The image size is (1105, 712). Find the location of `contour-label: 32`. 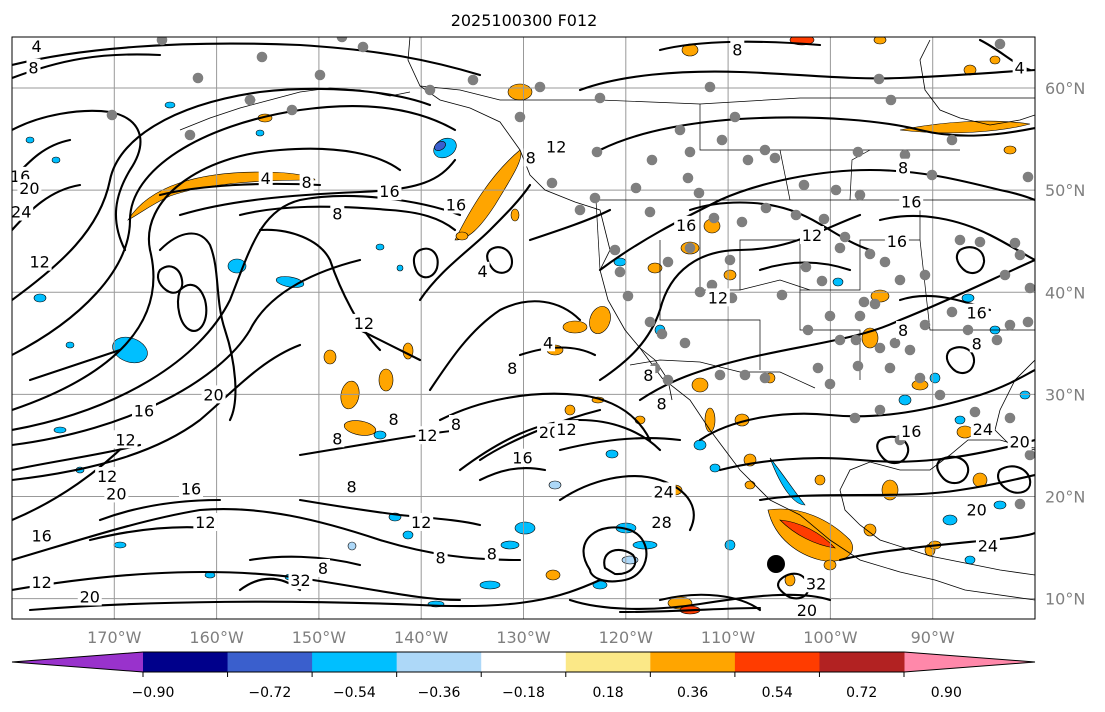

contour-label: 32 is located at coordinates (816, 583).